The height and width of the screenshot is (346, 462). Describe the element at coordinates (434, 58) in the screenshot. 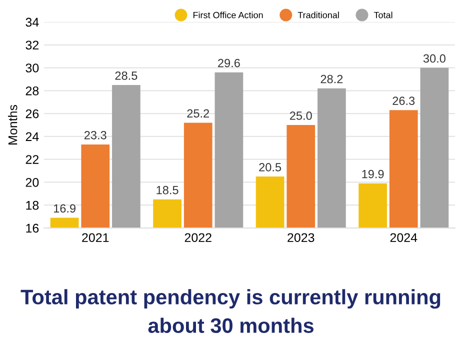

I see `data-label: 30.0` at that location.